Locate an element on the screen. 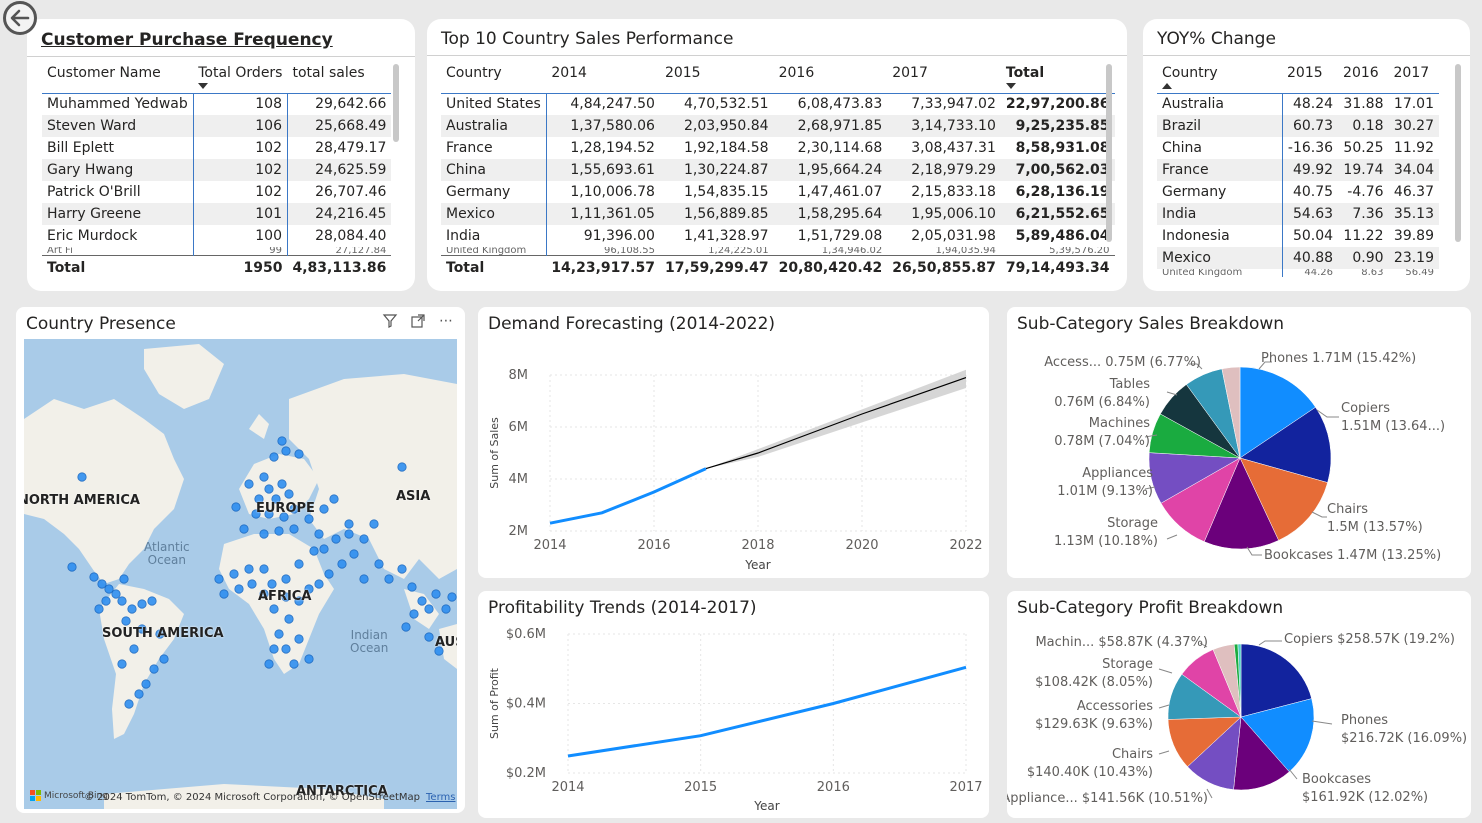  table-row: India 54.63 7.36 35.13 is located at coordinates (1298, 214).